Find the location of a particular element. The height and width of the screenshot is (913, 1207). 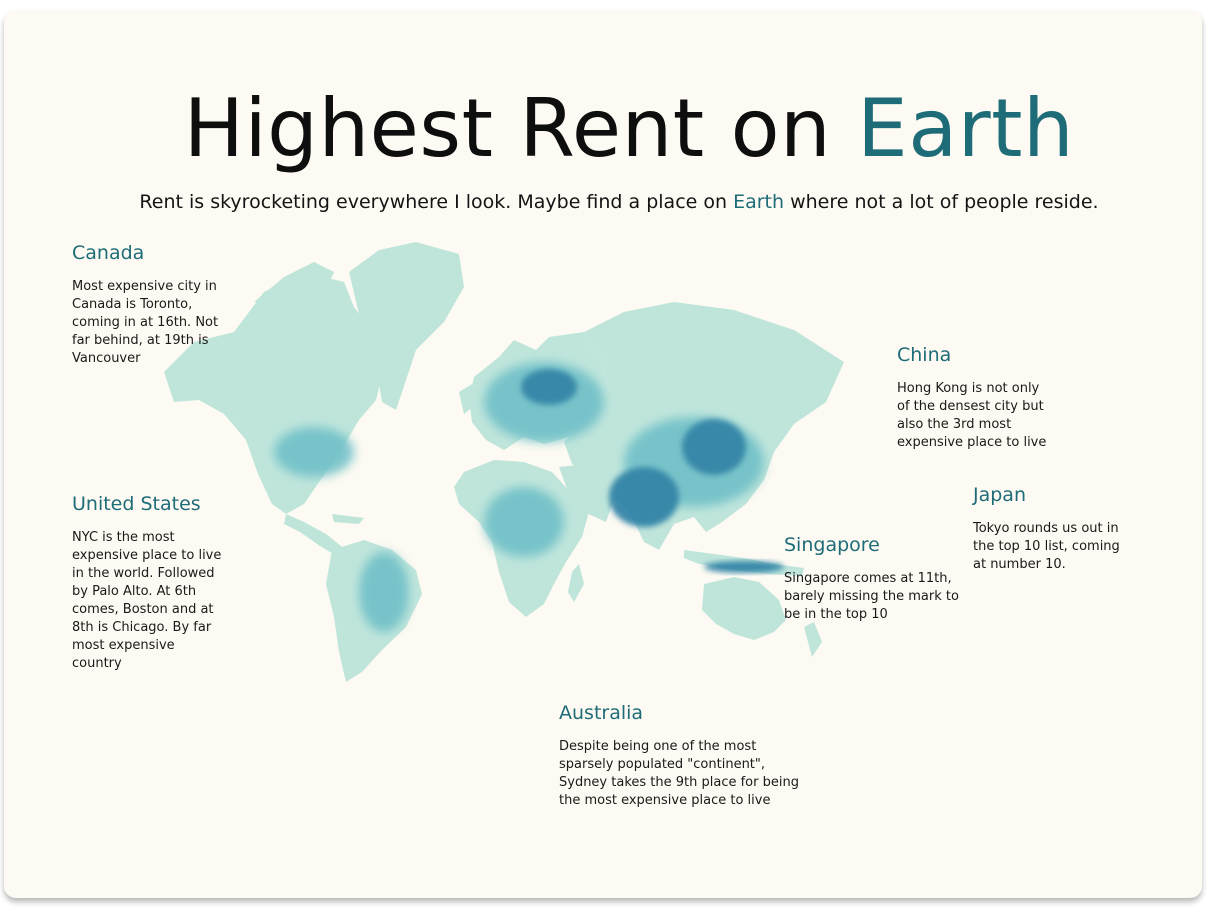

australia-heading: Australia is located at coordinates (601, 713).